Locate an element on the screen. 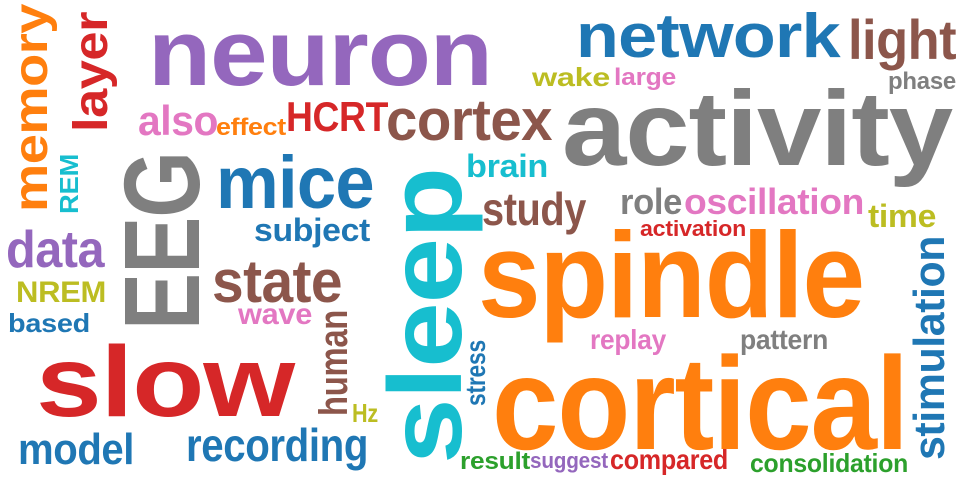  word-suggest: suggest is located at coordinates (569, 460).